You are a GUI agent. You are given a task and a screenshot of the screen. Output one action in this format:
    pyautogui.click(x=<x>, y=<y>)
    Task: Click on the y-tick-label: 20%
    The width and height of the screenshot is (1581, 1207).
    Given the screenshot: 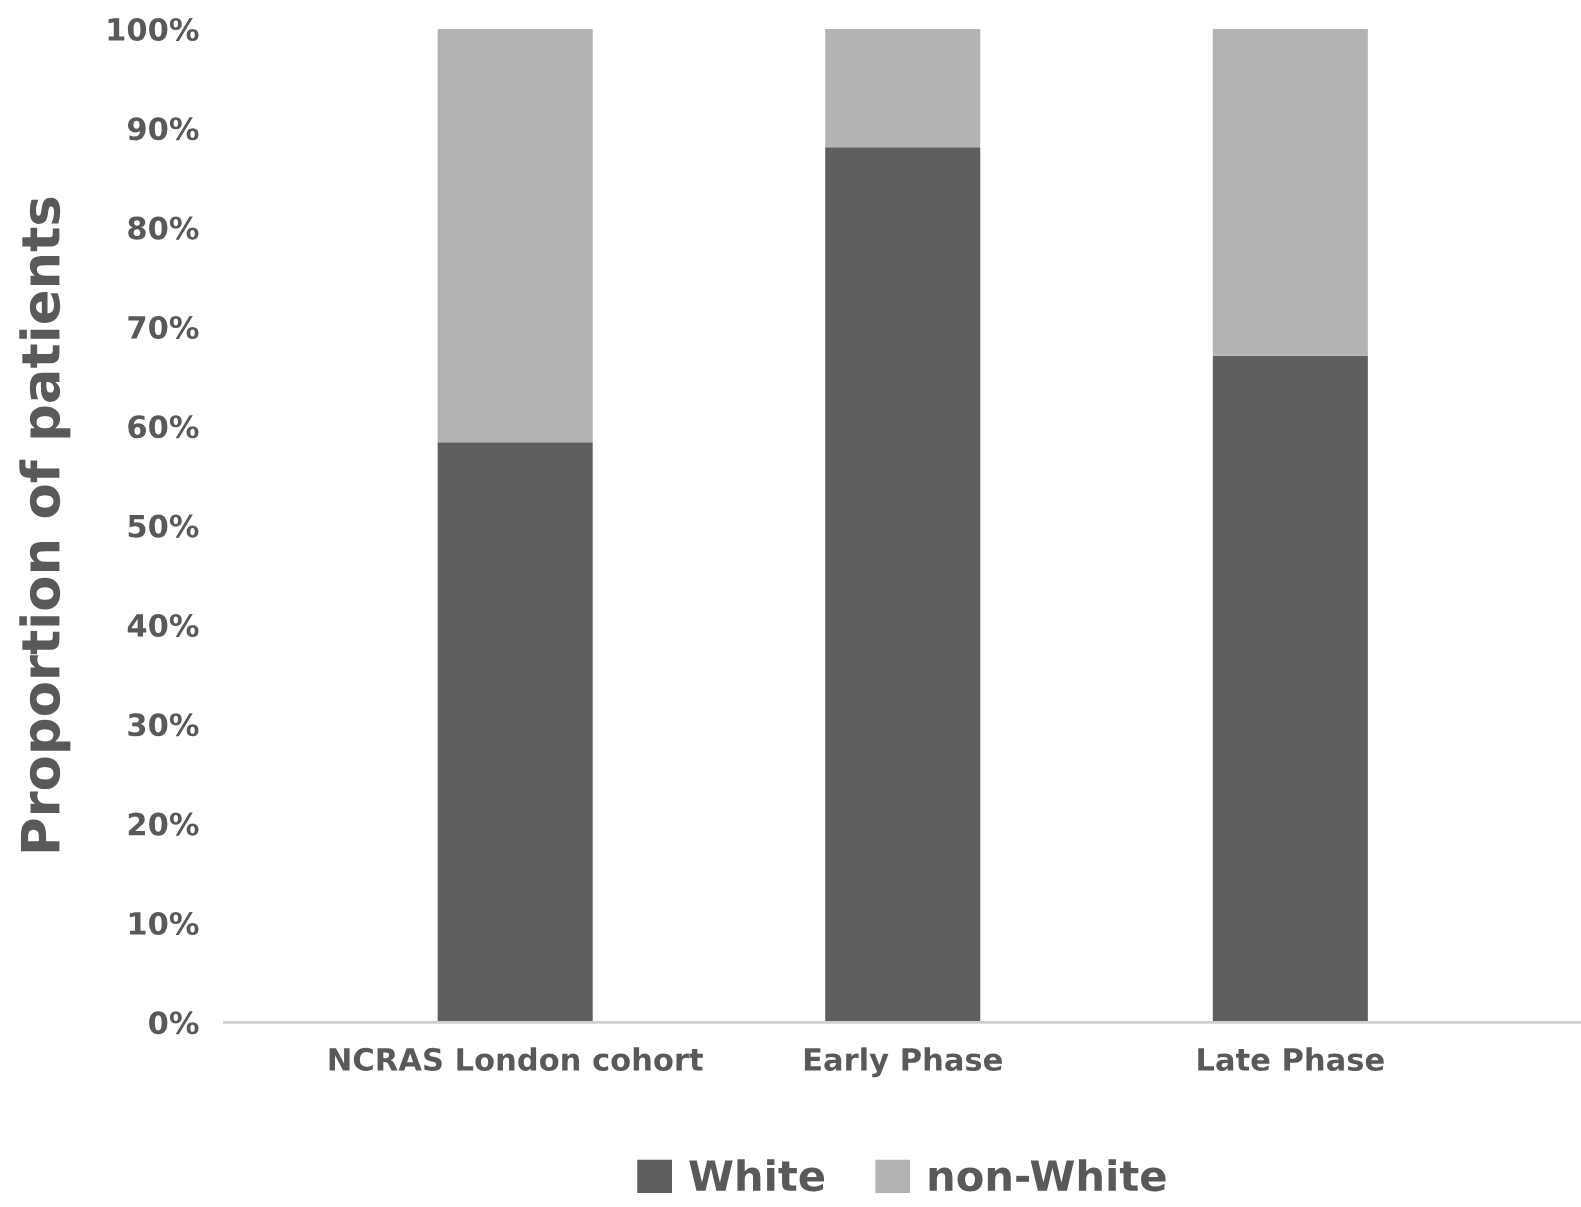 What is the action you would take?
    pyautogui.click(x=163, y=824)
    